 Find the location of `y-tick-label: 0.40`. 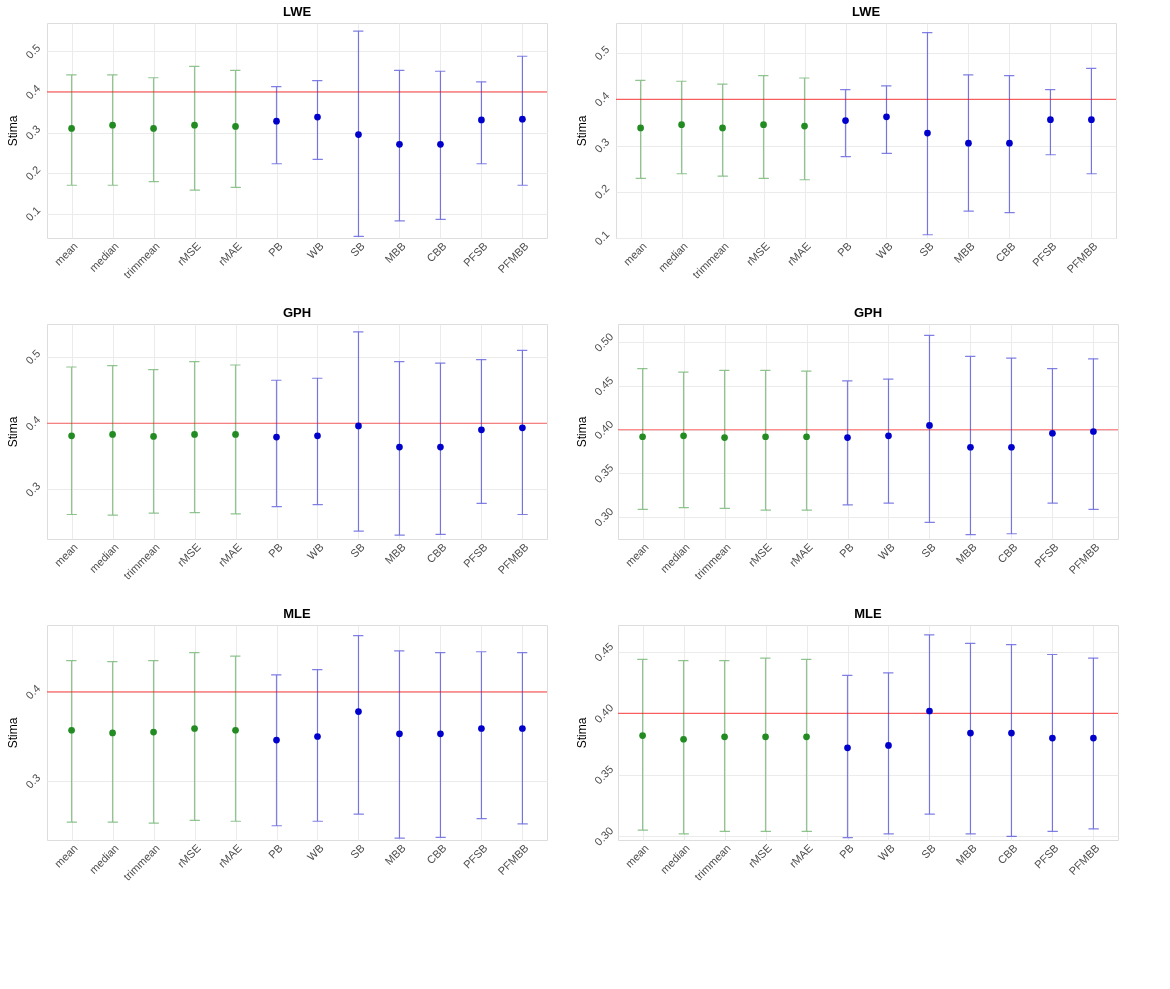

y-tick-label: 0.40 is located at coordinates (603, 429).